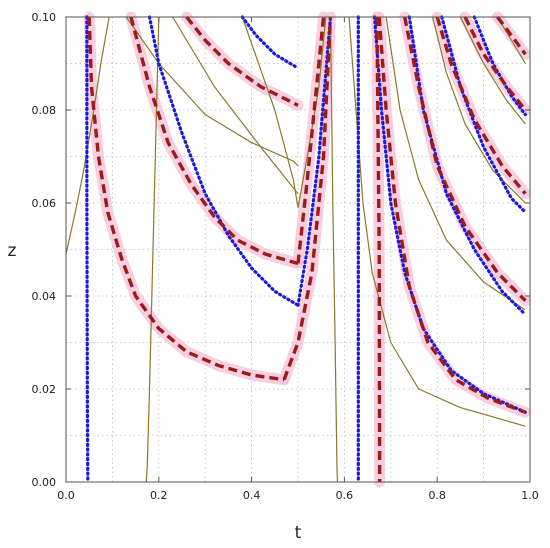 This screenshot has width=550, height=548. Describe the element at coordinates (44, 389) in the screenshot. I see `y-tick-label: 0.02` at that location.